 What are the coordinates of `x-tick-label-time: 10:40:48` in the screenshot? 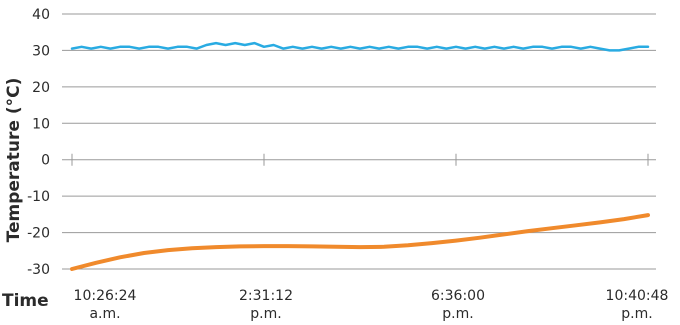 It's located at (637, 296).